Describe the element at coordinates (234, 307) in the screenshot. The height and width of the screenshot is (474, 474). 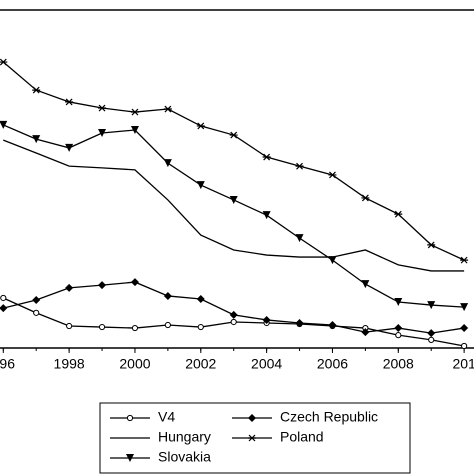
I see `series-line` at that location.